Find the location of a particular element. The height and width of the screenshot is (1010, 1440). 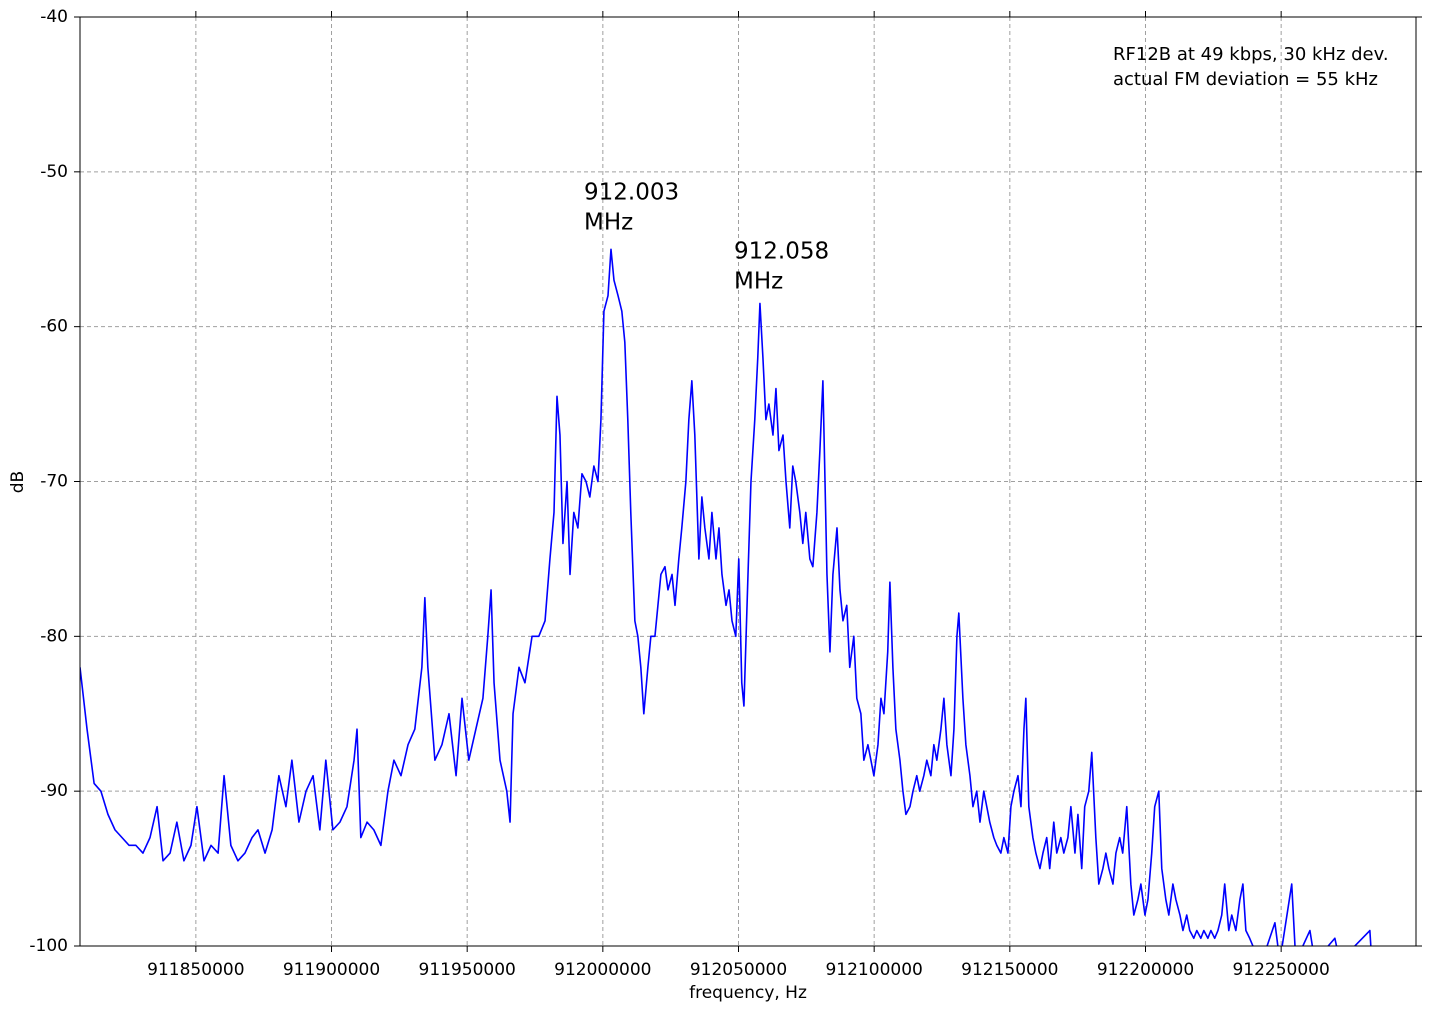

peak-annotation: 912.058 is located at coordinates (781, 252).